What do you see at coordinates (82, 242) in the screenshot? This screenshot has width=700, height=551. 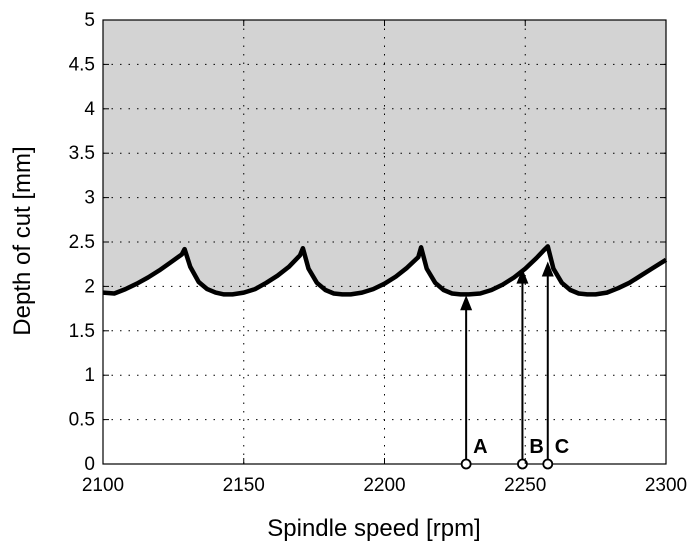 I see `y-tick-label: 2.5` at bounding box center [82, 242].